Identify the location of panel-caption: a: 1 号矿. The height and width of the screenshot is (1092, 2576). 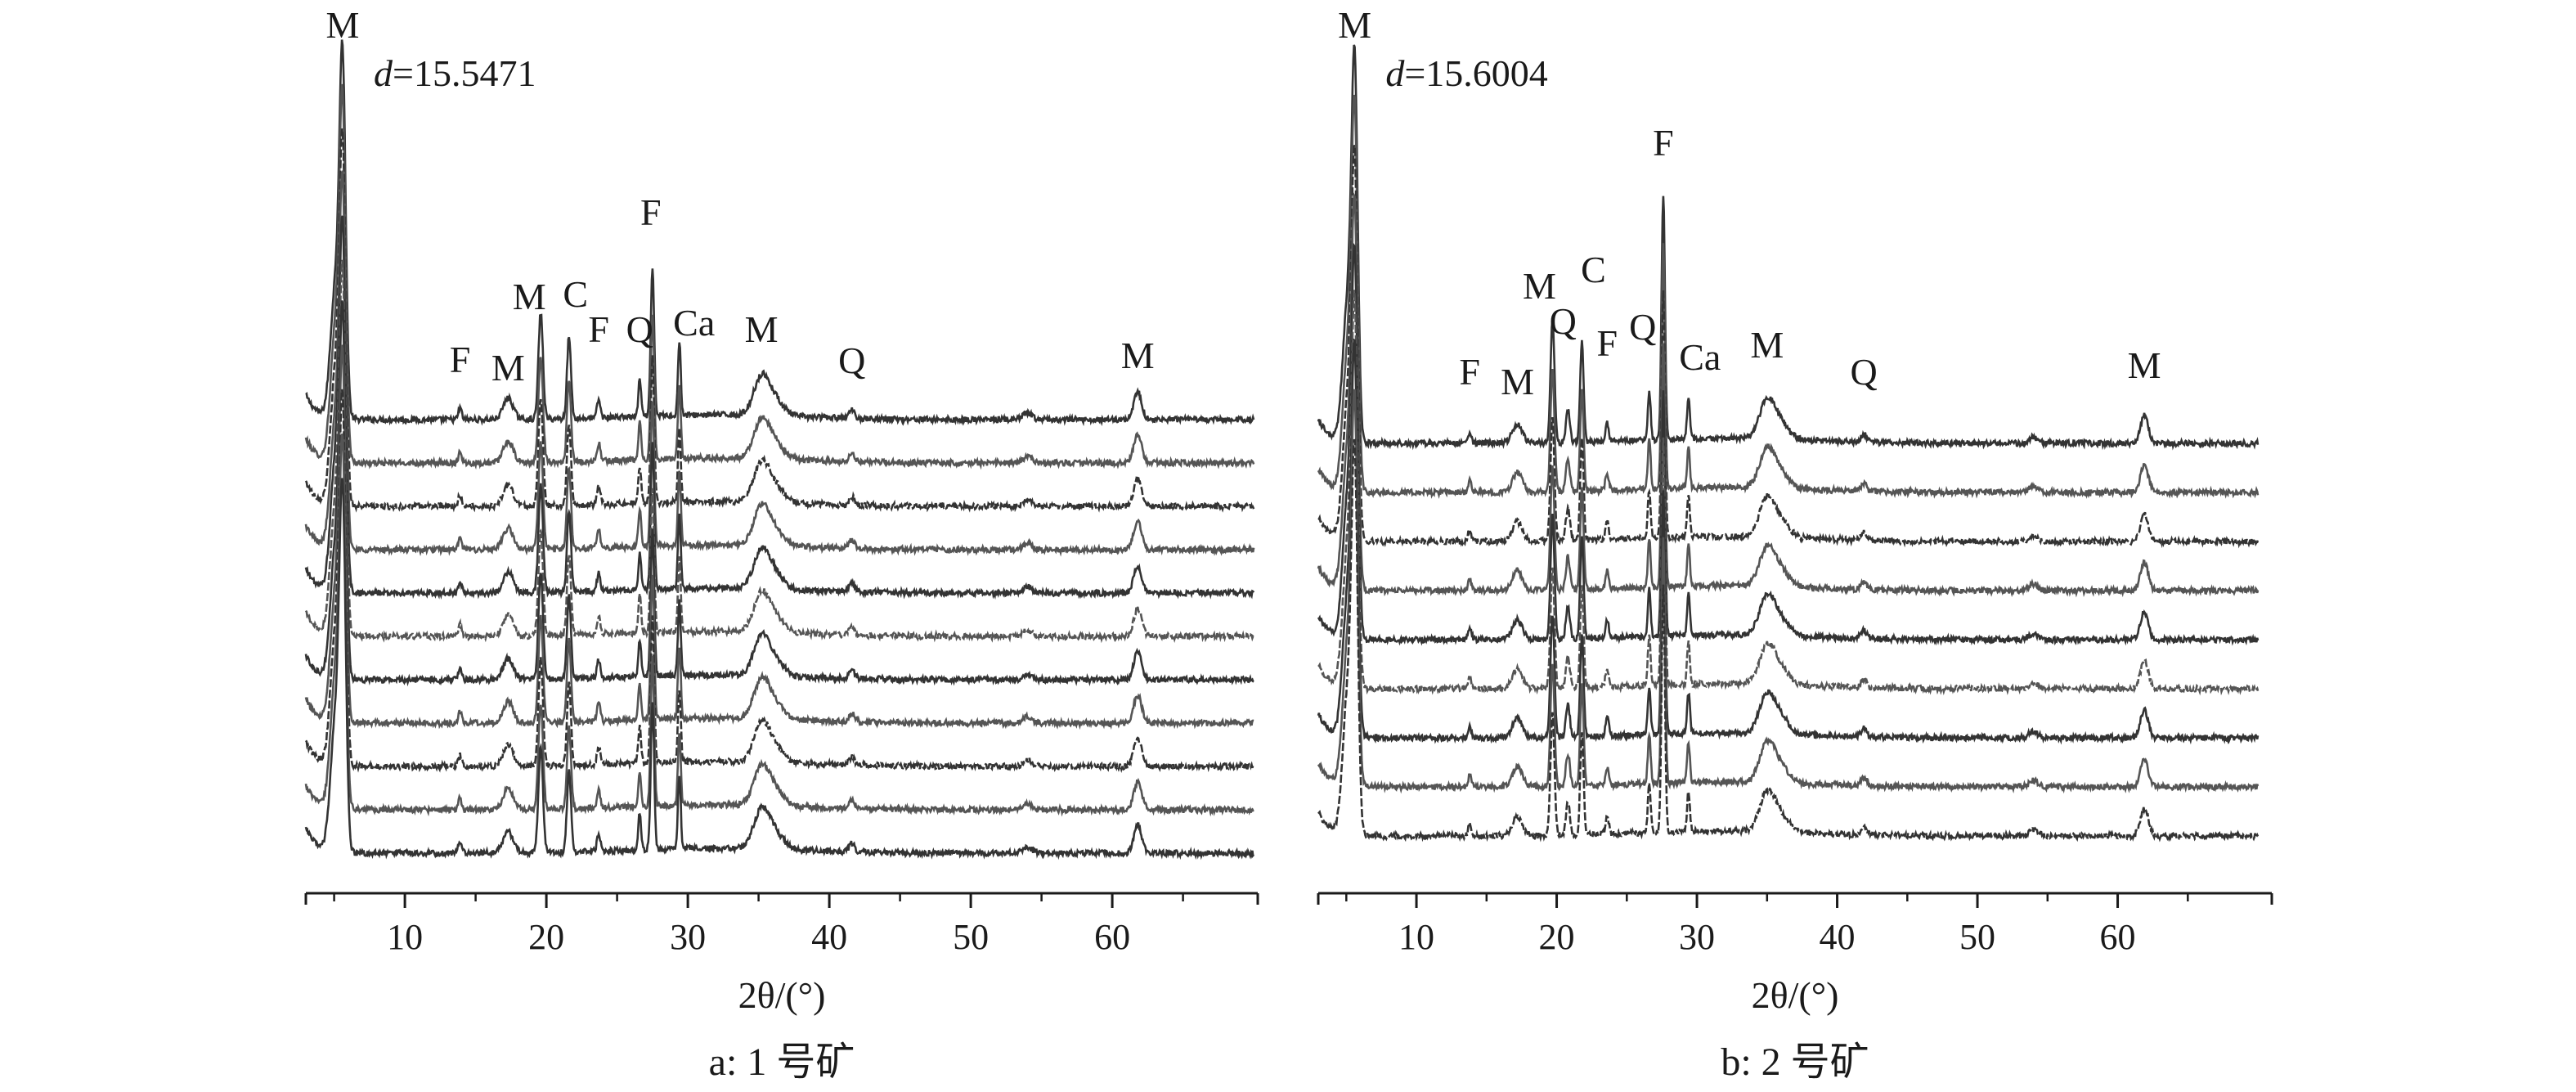
(782, 1062).